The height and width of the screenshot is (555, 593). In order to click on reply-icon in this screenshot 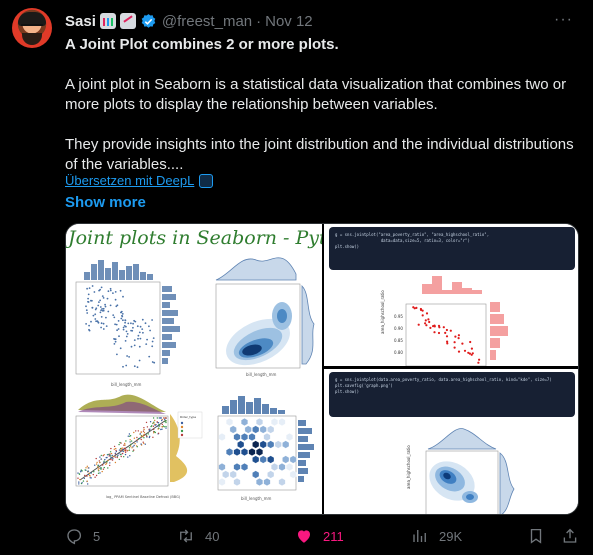, I will do `click(74, 537)`.